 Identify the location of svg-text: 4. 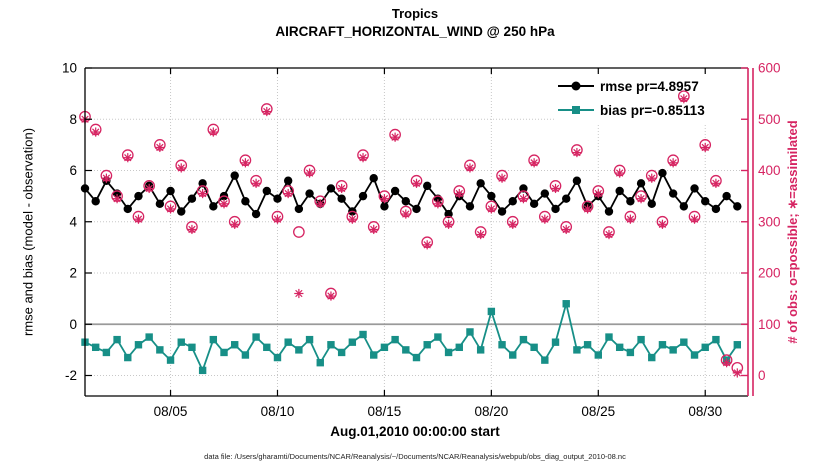
(73, 221).